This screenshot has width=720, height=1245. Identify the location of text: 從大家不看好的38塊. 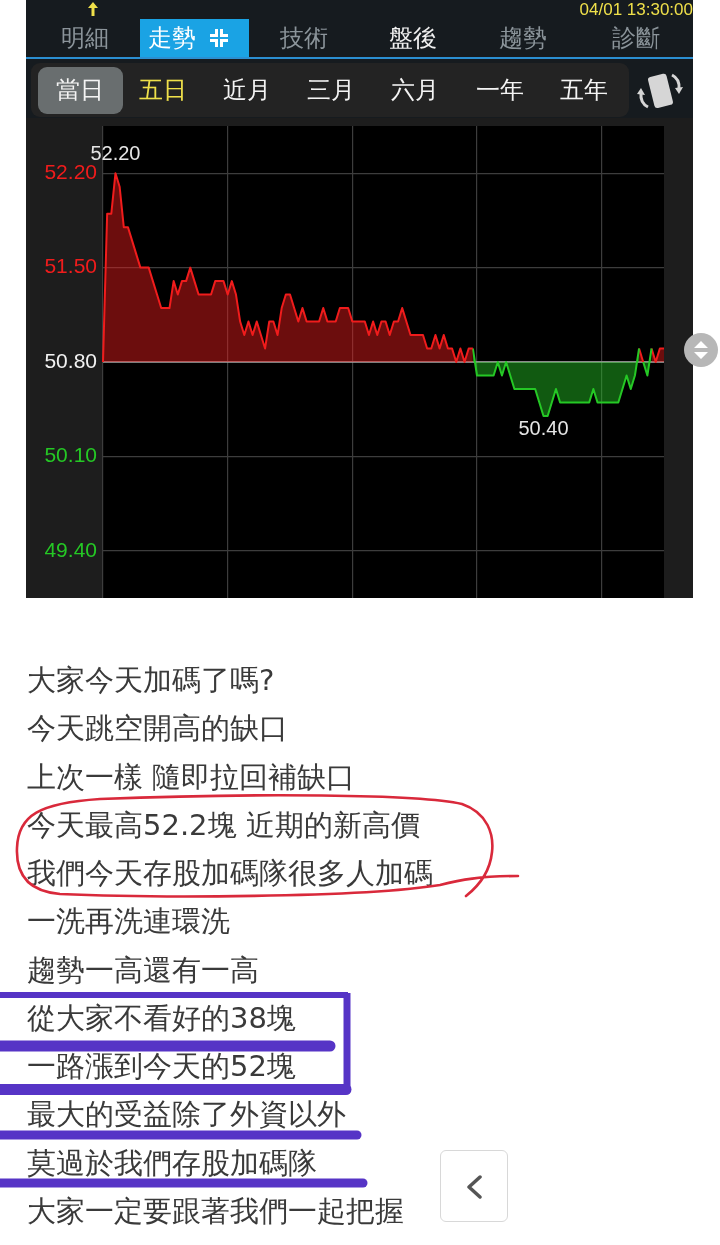
(161, 1017).